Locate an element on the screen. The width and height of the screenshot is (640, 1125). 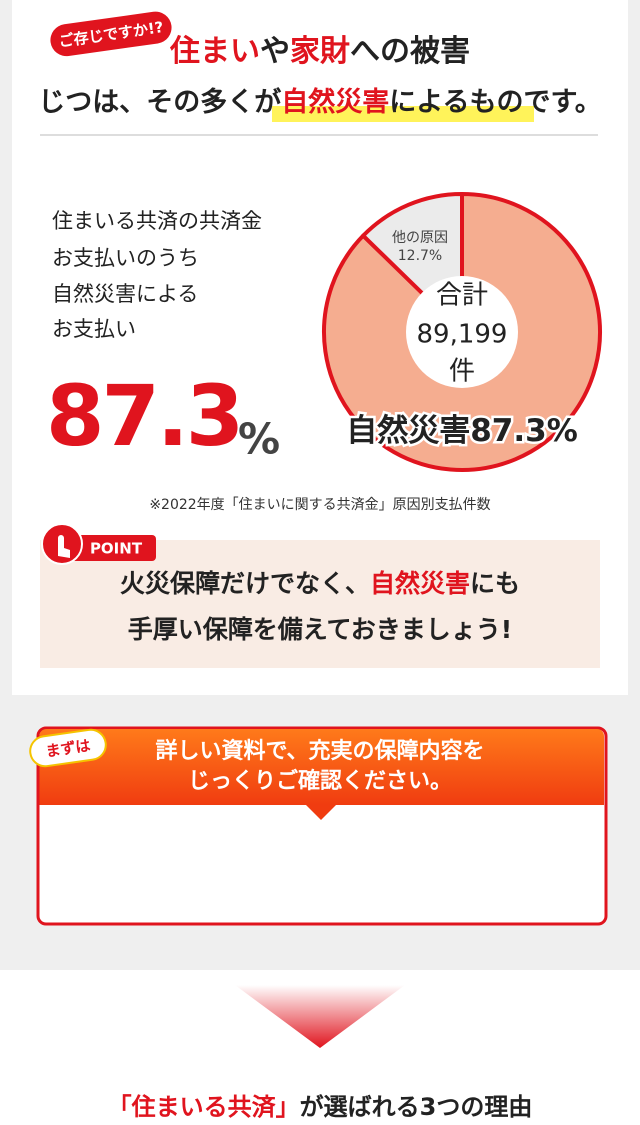
slice-value: 87.3% is located at coordinates (524, 431).